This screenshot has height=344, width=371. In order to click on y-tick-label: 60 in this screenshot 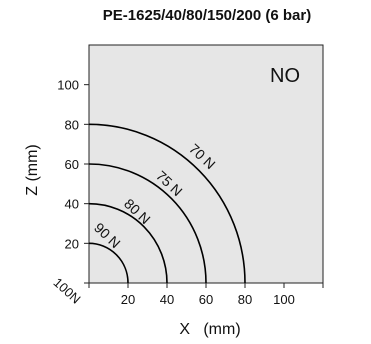, I will do `click(72, 164)`.